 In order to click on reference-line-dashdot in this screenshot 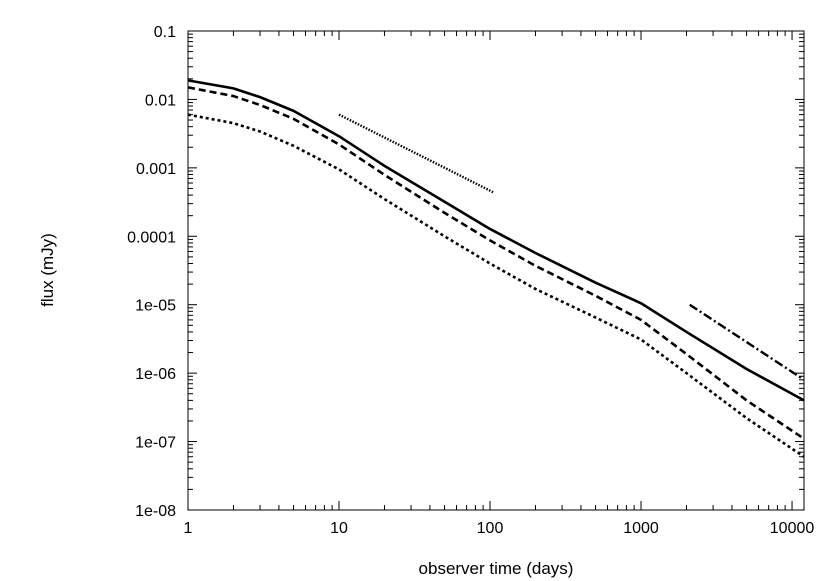, I will do `click(747, 342)`.